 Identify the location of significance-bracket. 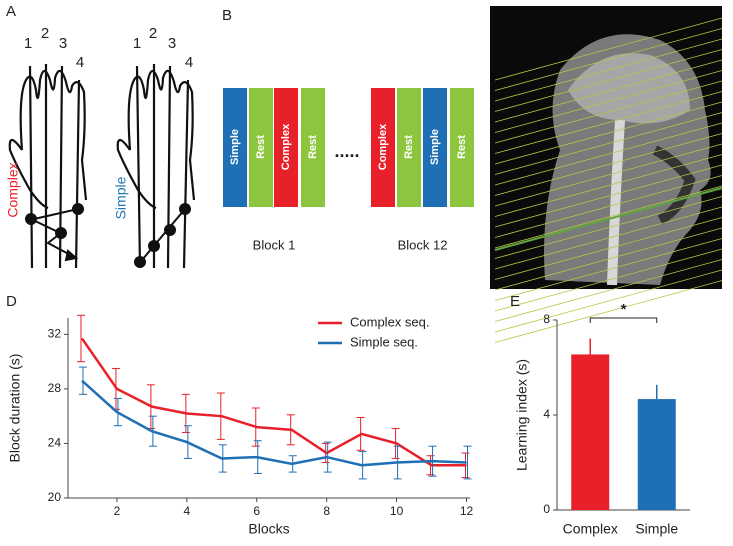
(623, 320).